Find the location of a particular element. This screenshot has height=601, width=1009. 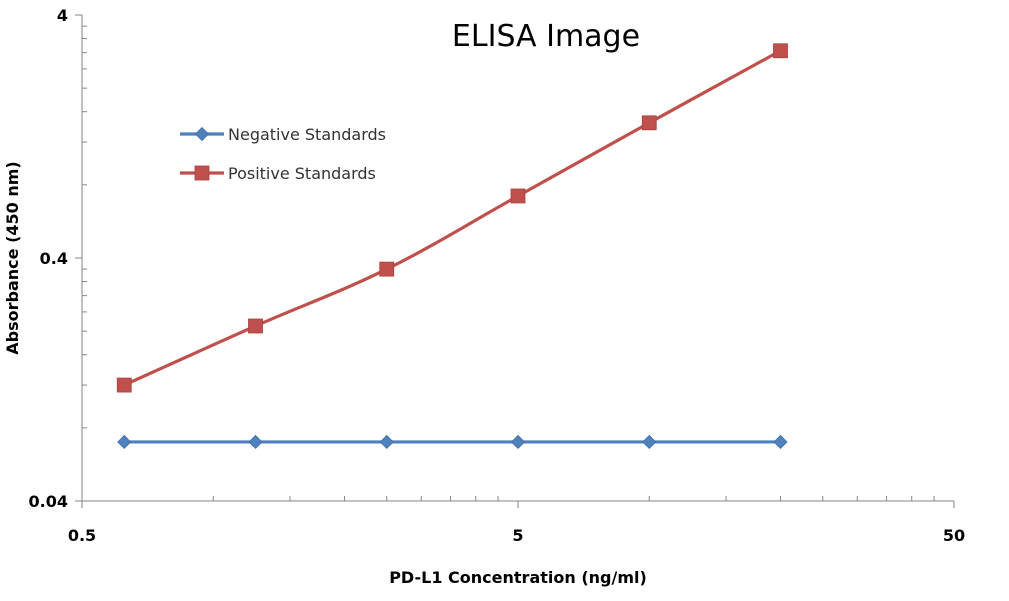

legend-label-positive-standards: Positive Standards is located at coordinates (302, 173).